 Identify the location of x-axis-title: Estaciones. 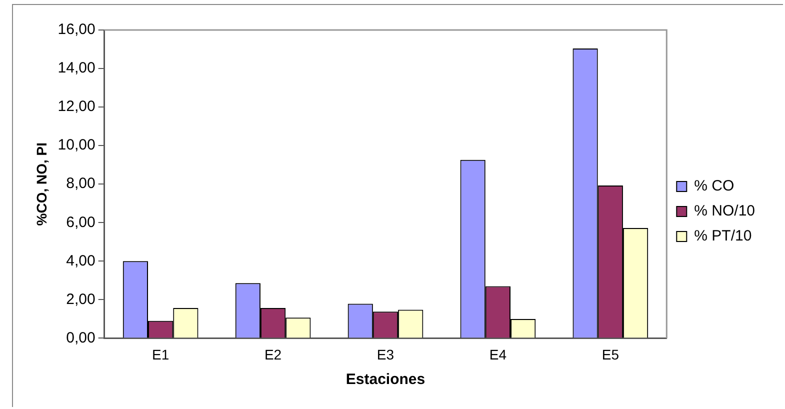
(386, 379).